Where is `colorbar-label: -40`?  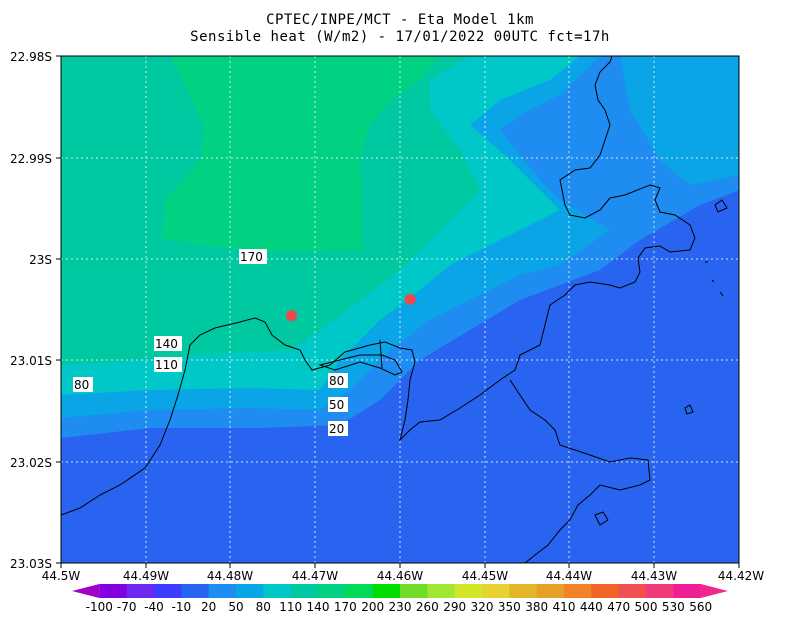
colorbar-label: -40 is located at coordinates (154, 607).